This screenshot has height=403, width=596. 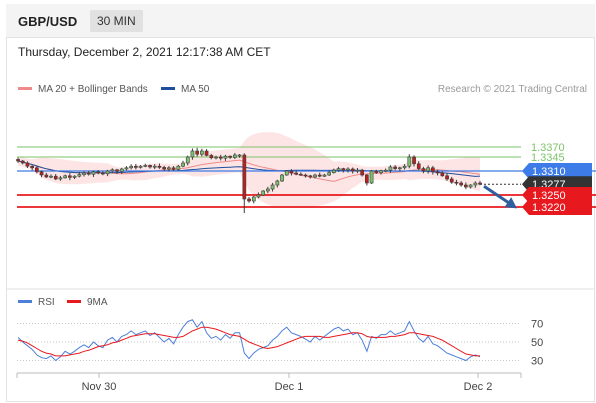 What do you see at coordinates (116, 21) in the screenshot?
I see `timeframe-badge: 30 MIN` at bounding box center [116, 21].